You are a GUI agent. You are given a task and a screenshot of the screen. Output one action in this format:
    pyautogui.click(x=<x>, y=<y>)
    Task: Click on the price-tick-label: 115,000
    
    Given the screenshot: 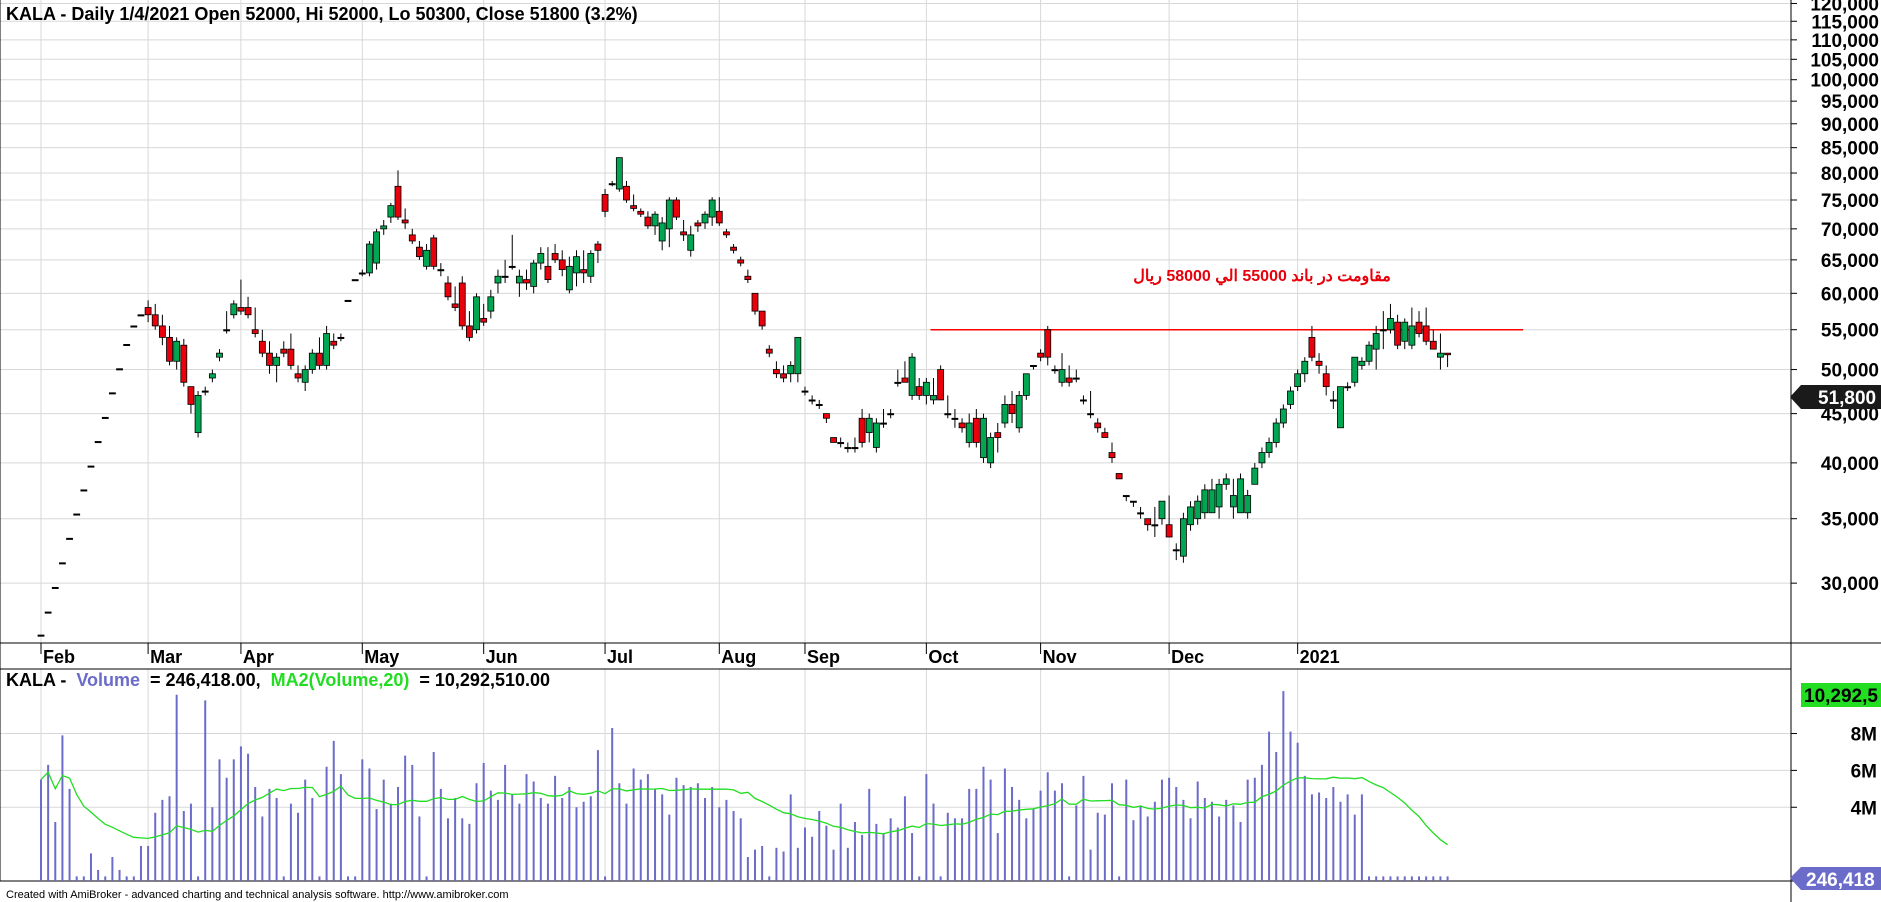 What is the action you would take?
    pyautogui.click(x=1845, y=22)
    